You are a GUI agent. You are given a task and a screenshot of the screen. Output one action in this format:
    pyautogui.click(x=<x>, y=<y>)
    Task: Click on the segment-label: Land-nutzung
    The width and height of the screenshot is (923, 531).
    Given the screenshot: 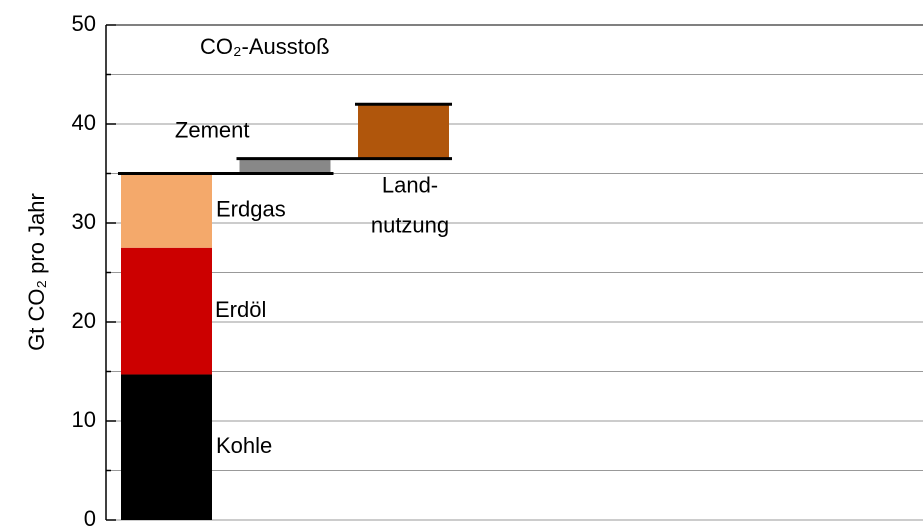 What is the action you would take?
    pyautogui.click(x=410, y=204)
    